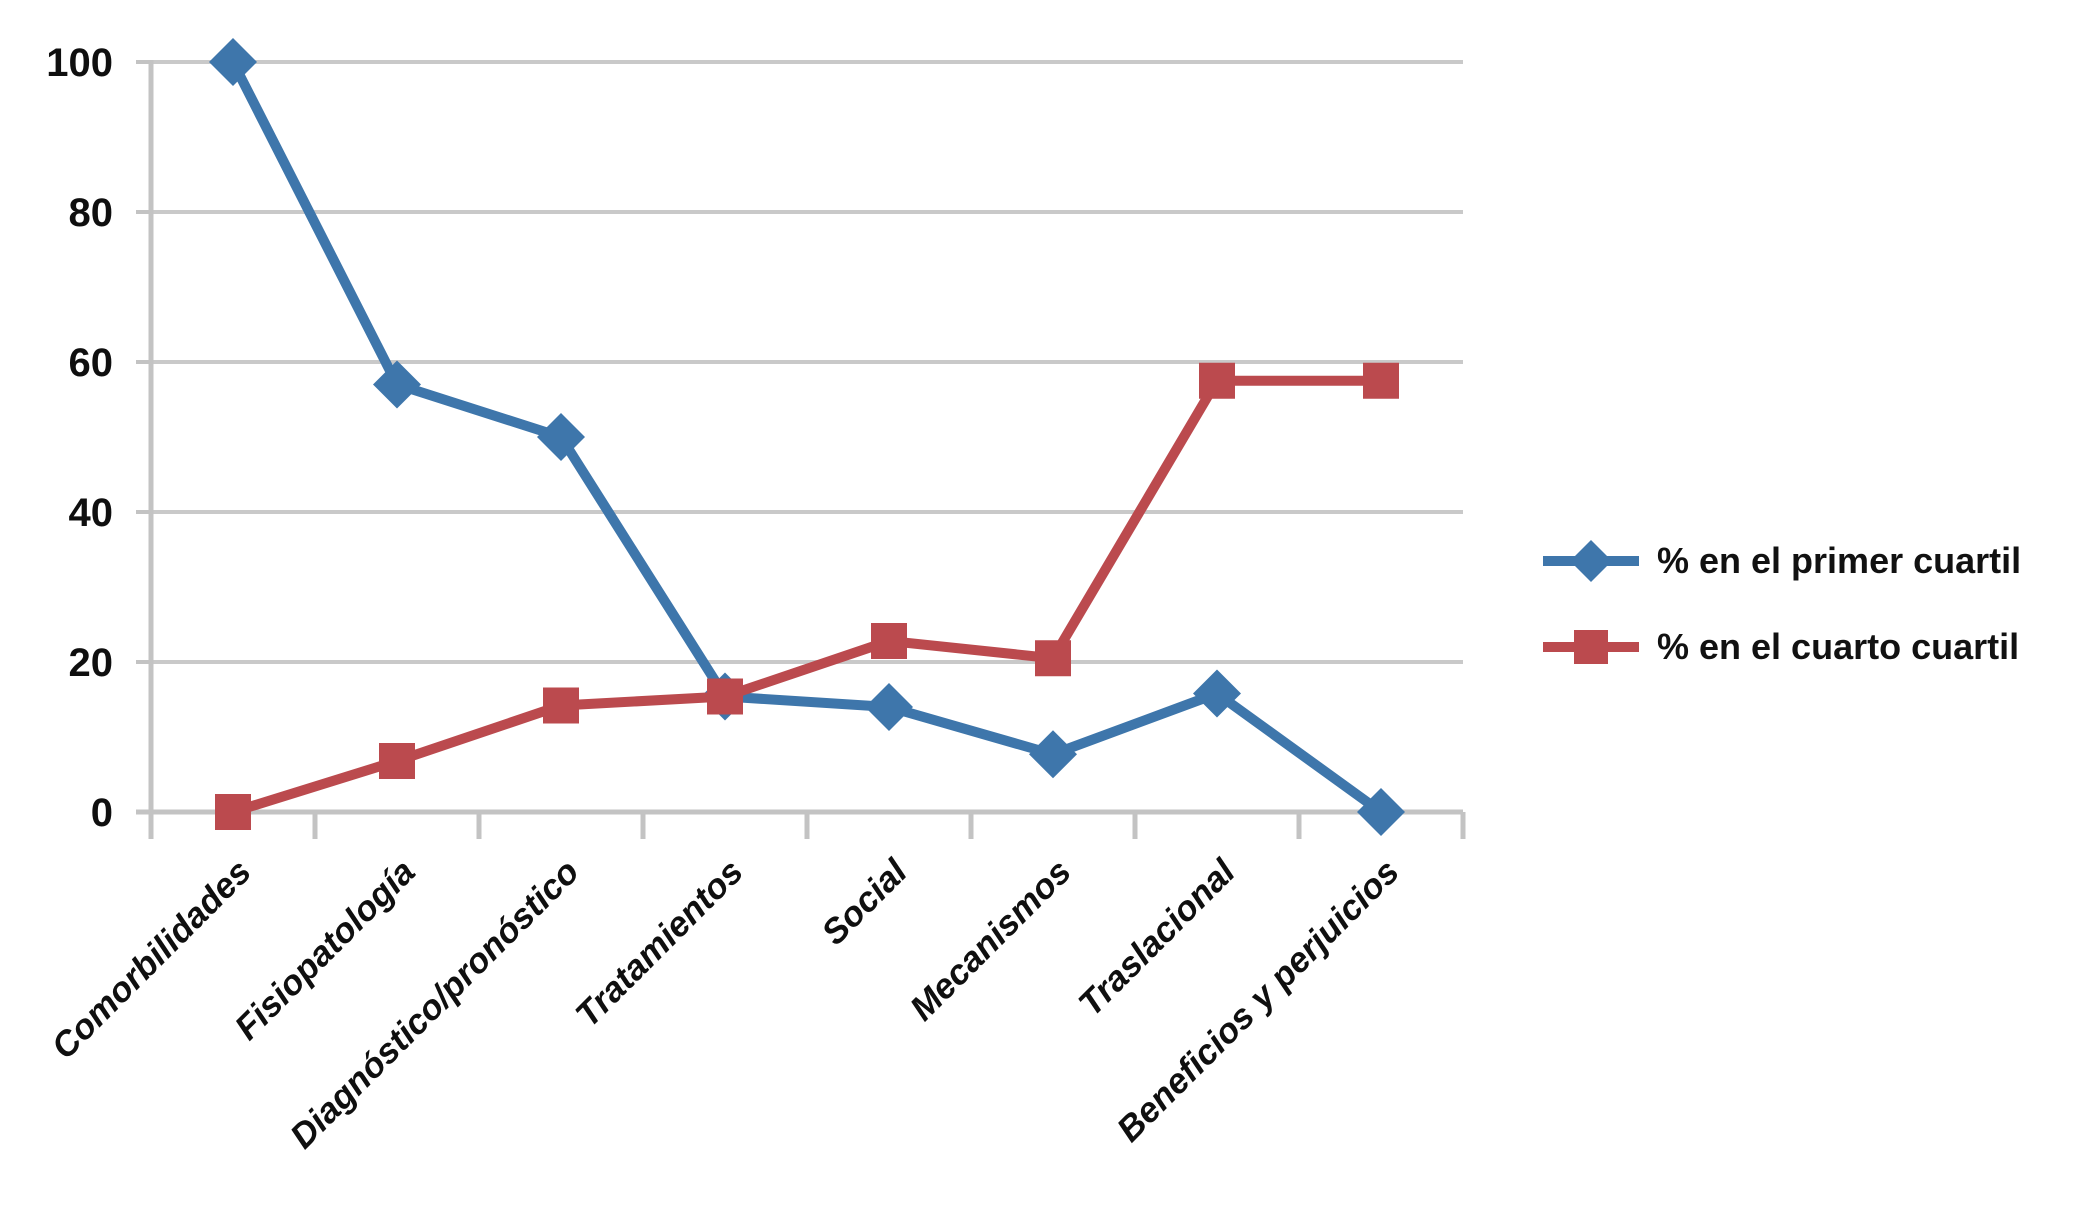 The width and height of the screenshot is (2095, 1215). I want to click on x-axis-category-label: Mecanismos, so click(991, 940).